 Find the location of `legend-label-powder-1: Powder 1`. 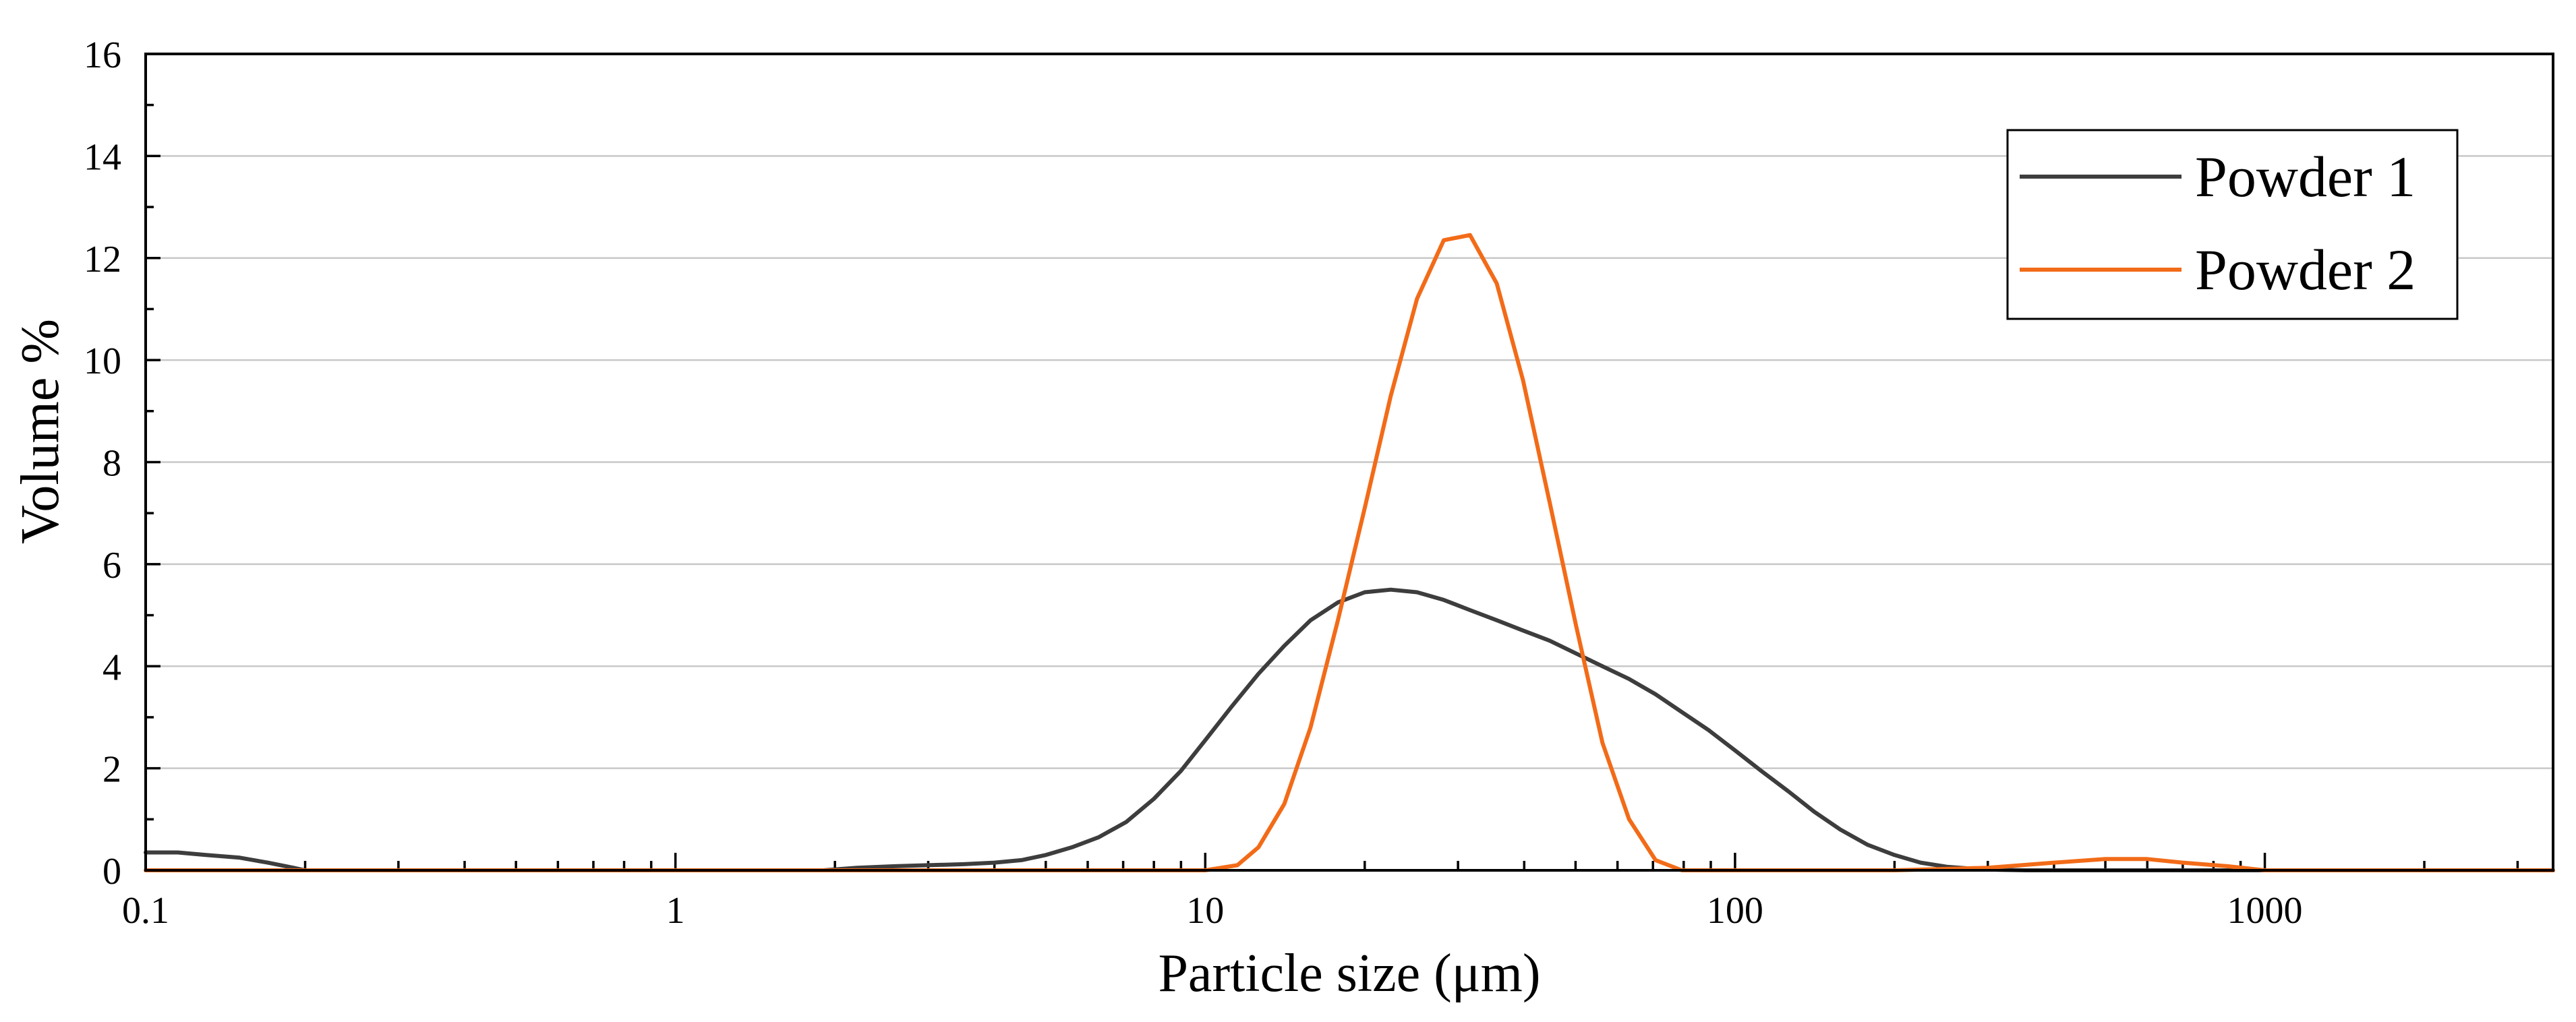

legend-label-powder-1: Powder 1 is located at coordinates (2305, 176).